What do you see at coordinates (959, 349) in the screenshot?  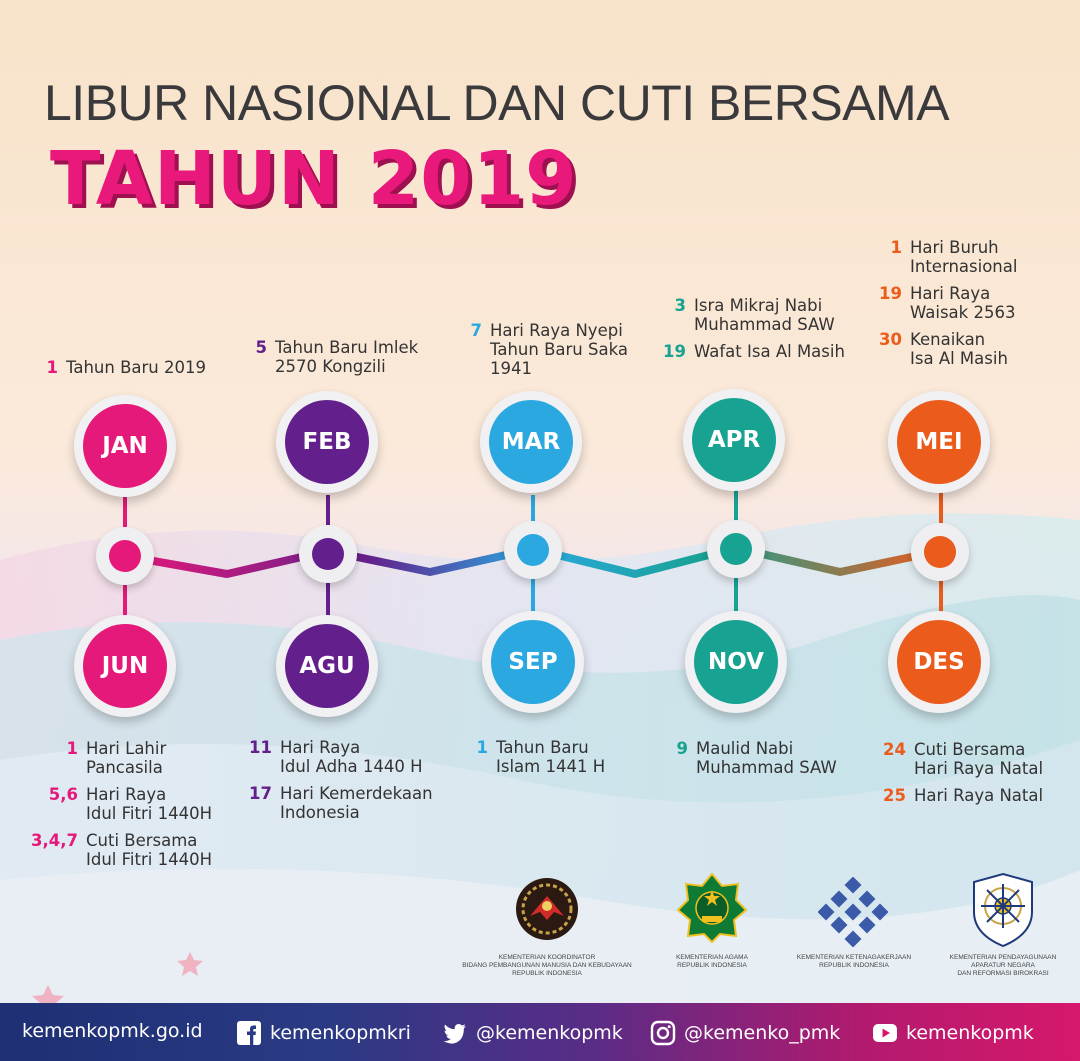 I see `event-text: Kenaikan Isa Al Masih` at bounding box center [959, 349].